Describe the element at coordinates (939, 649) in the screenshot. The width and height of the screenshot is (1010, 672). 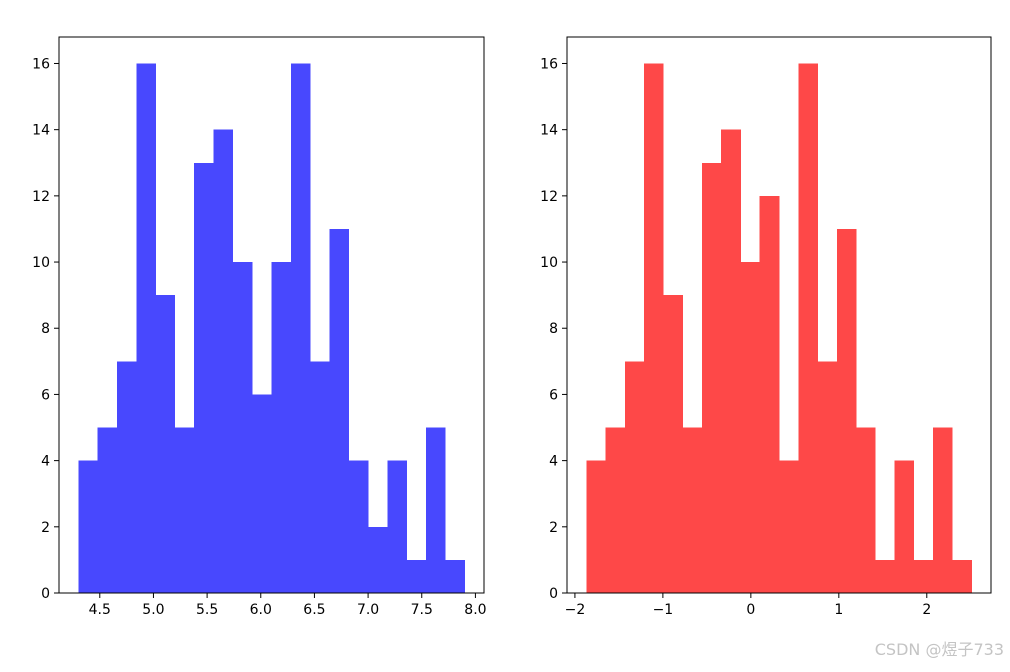
I see `watermark: CSDN @煜子733` at that location.